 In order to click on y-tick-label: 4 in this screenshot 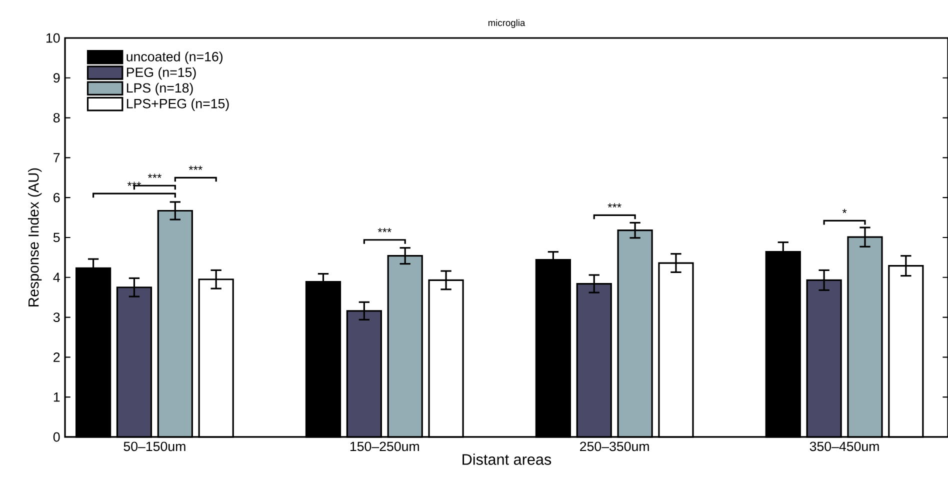, I will do `click(56, 277)`.